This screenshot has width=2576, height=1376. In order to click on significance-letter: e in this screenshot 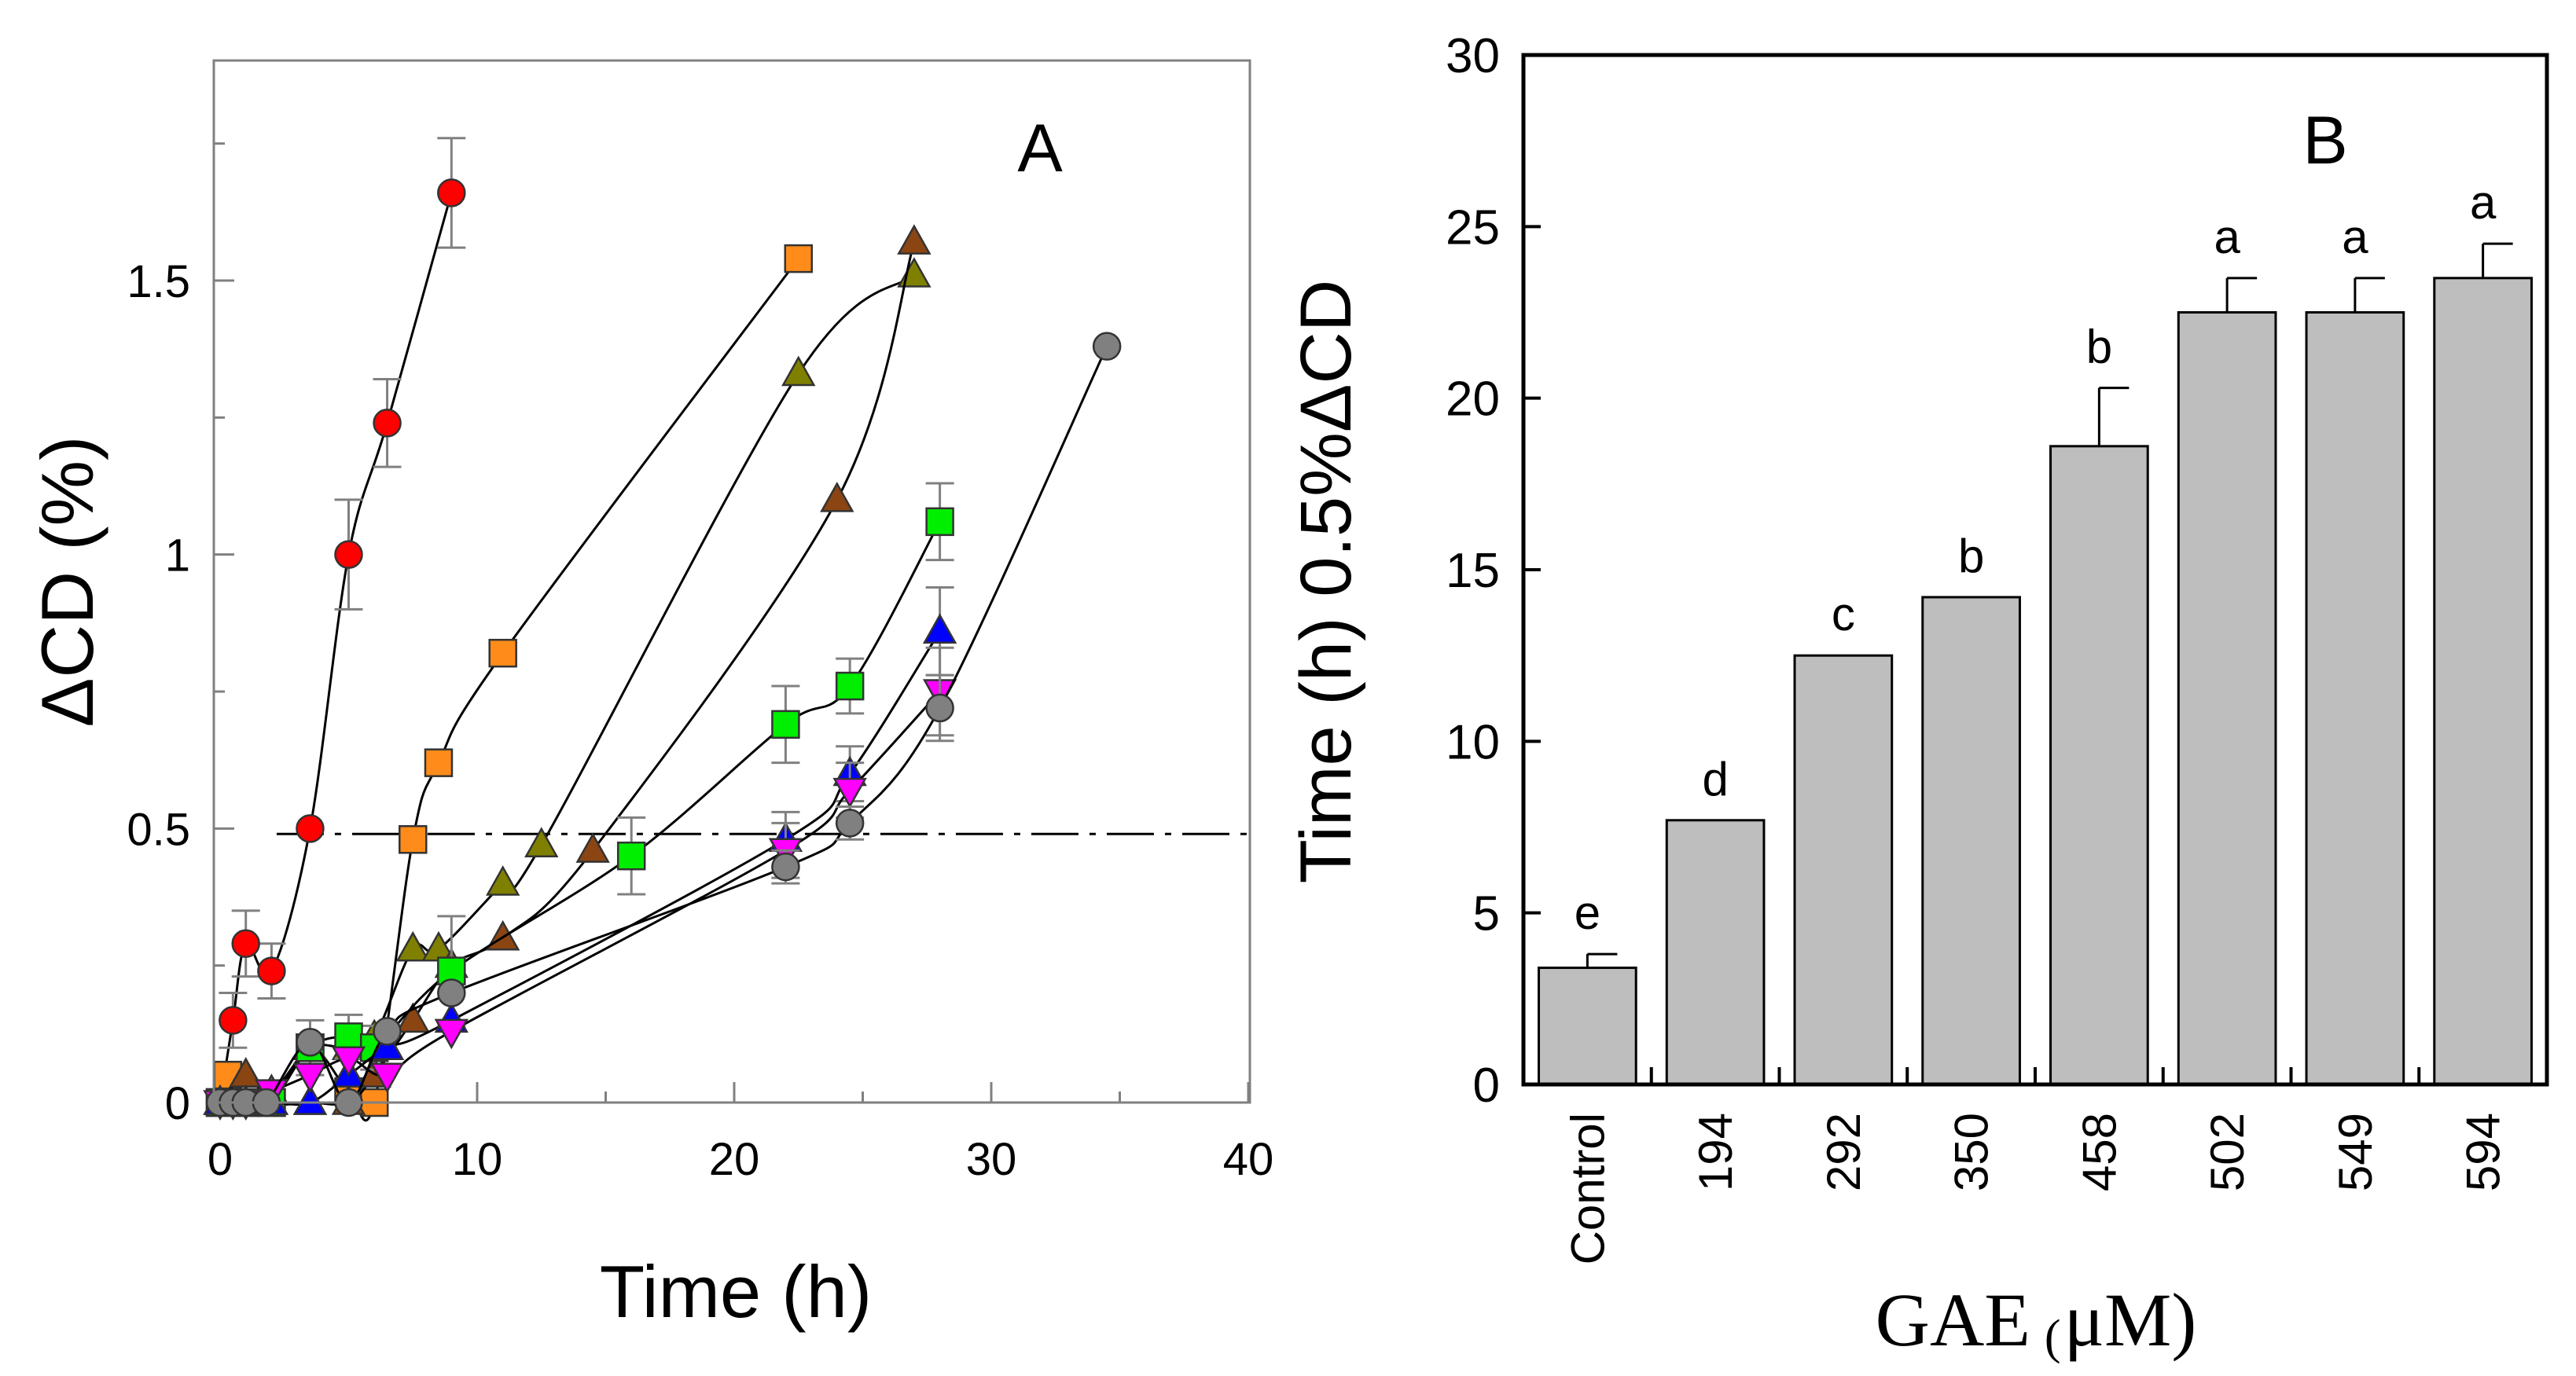, I will do `click(1587, 912)`.